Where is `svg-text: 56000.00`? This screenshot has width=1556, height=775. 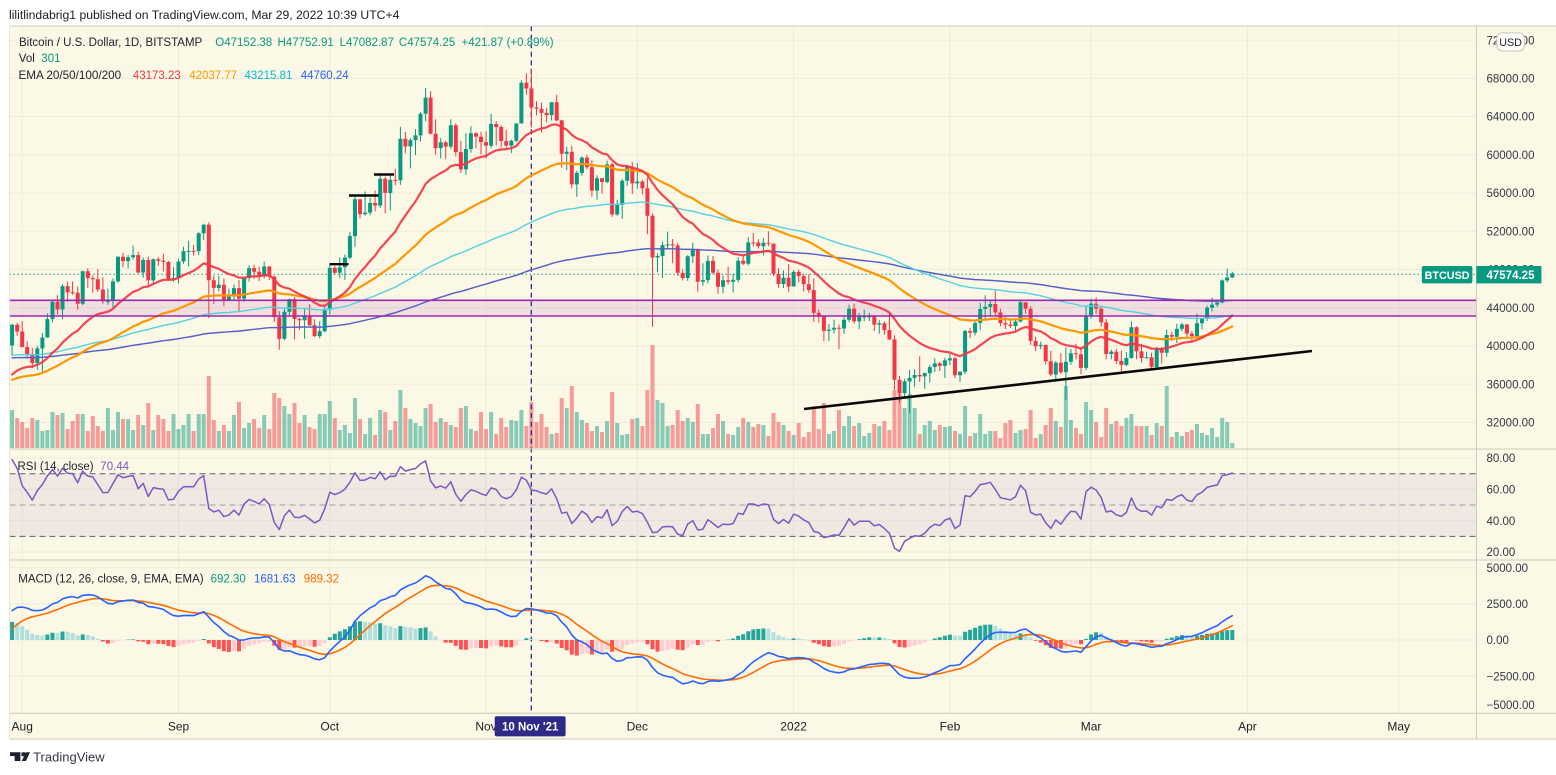
svg-text: 56000.00 is located at coordinates (1511, 194).